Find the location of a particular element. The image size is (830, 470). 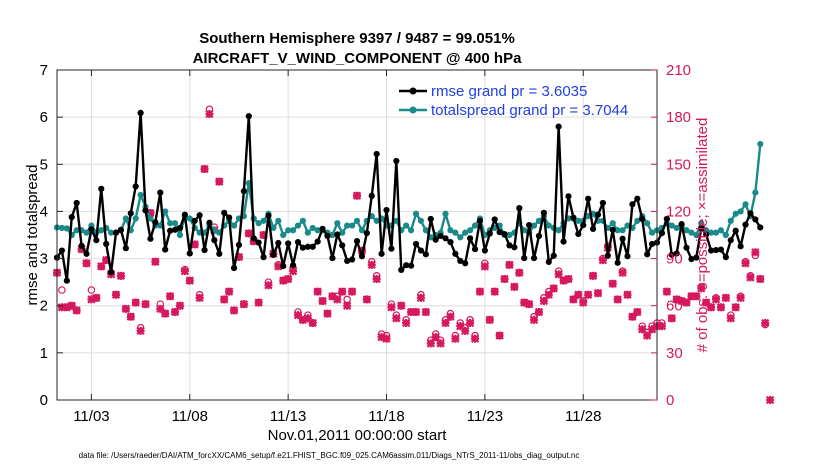

x-tick-label: 11/03 is located at coordinates (91, 416).